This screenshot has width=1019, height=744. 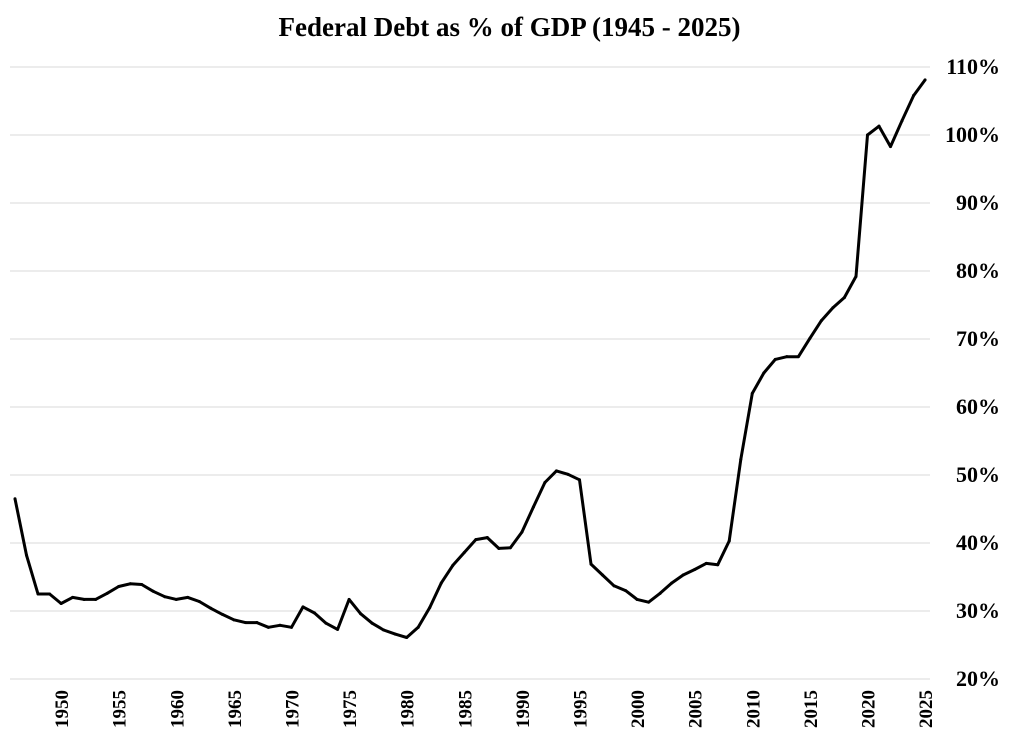 I want to click on data-point-2018, so click(x=844, y=298).